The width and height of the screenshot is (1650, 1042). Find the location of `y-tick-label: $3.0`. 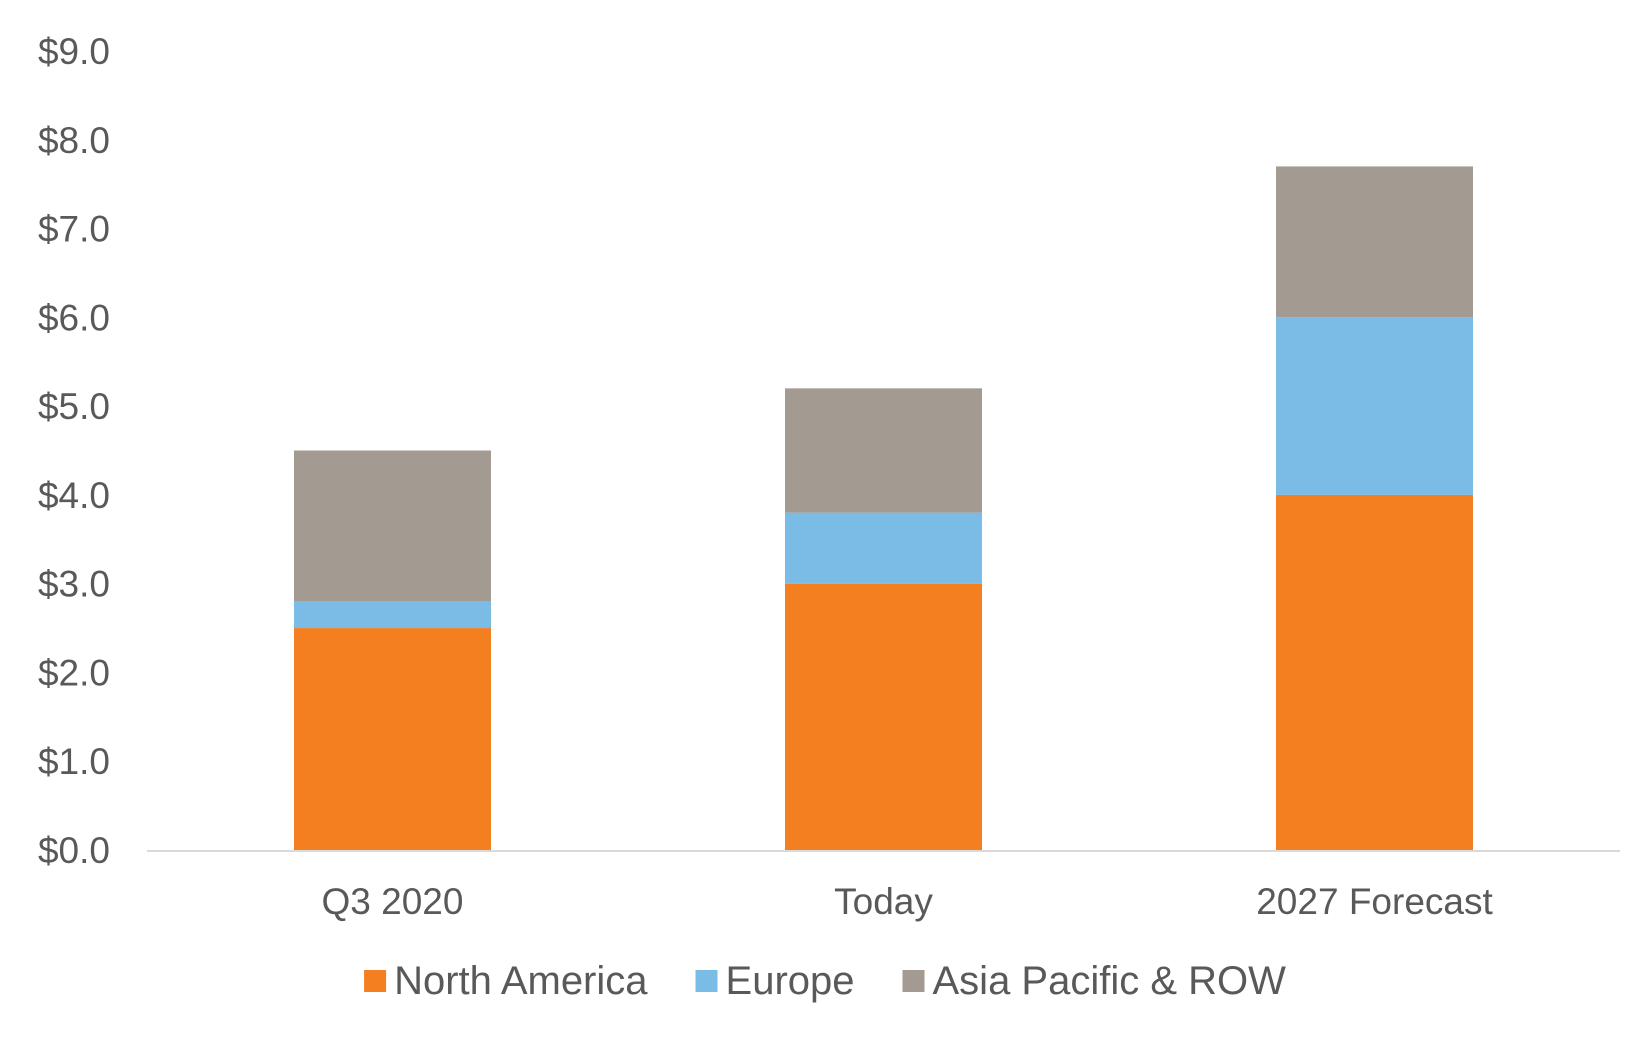

y-tick-label: $3.0 is located at coordinates (74, 584).